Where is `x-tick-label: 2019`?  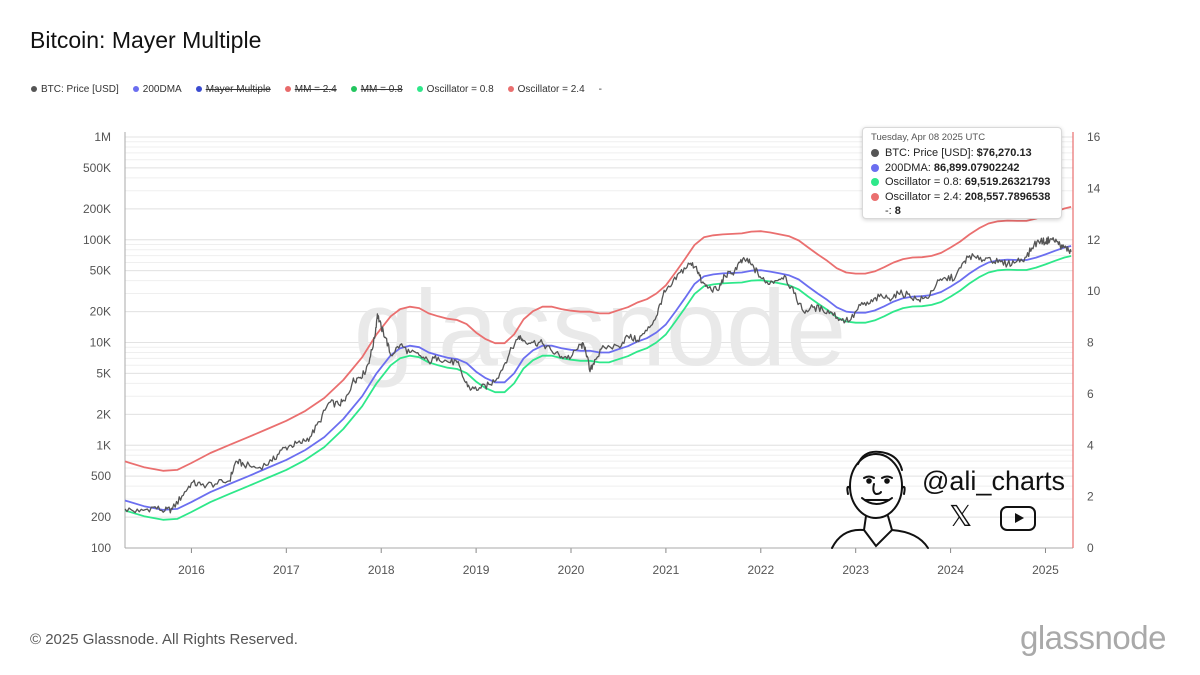 x-tick-label: 2019 is located at coordinates (476, 570).